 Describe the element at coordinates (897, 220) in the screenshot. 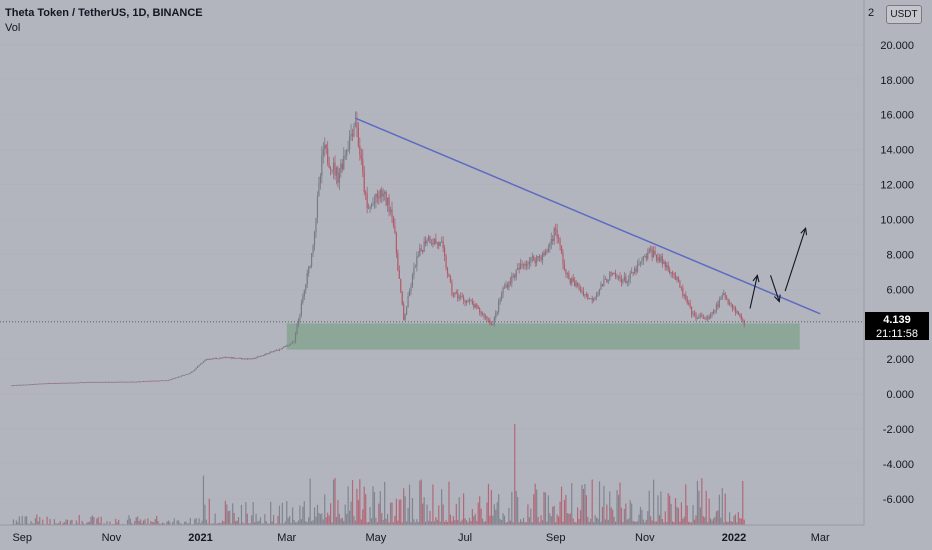

I see `price-tick-label: 10.000` at that location.